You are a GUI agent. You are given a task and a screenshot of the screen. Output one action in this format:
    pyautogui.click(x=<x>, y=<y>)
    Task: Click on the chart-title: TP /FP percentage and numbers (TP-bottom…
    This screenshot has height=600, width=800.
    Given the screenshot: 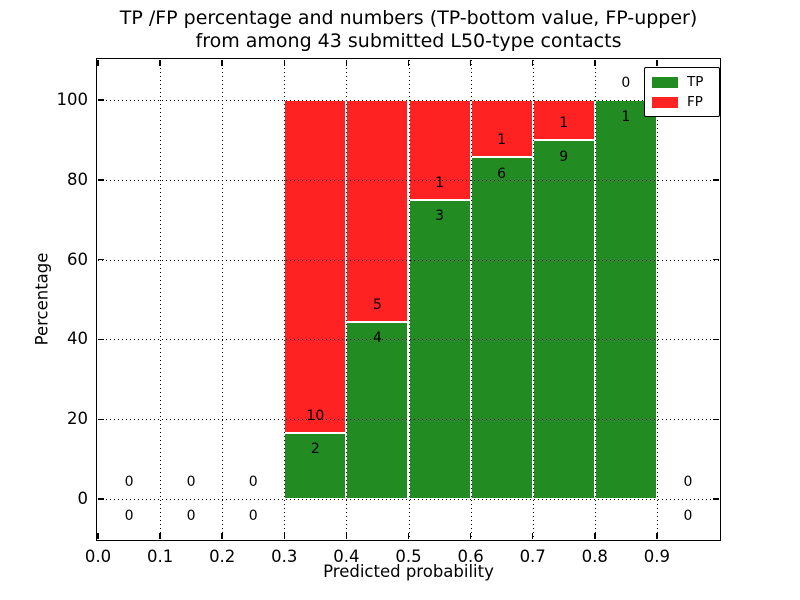 What is the action you would take?
    pyautogui.click(x=408, y=30)
    